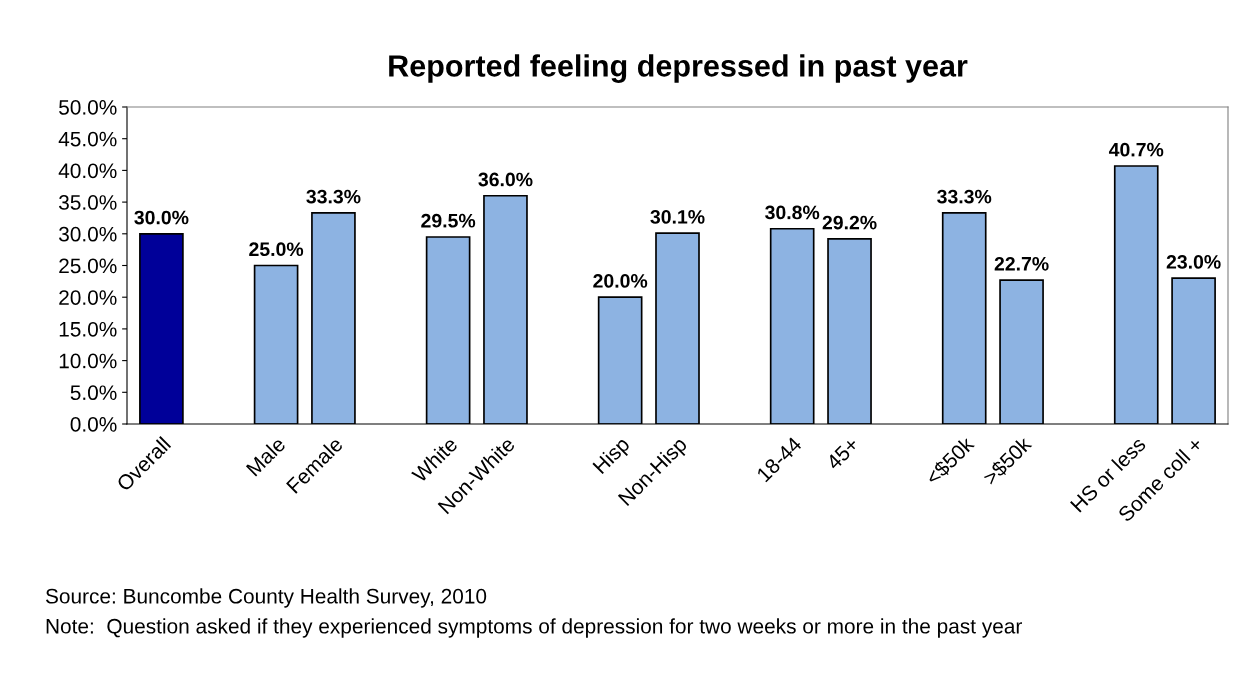  Describe the element at coordinates (87, 139) in the screenshot. I see `y-tick-label: 45.0%` at that location.